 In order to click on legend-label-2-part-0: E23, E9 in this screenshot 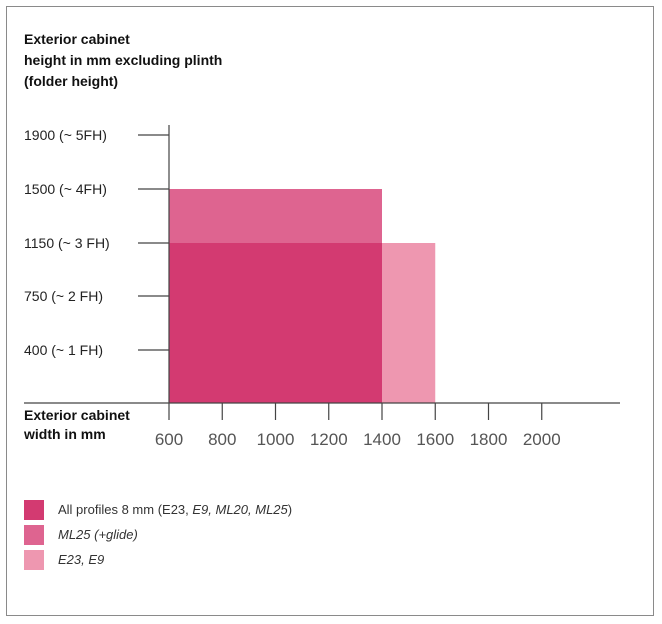, I will do `click(81, 559)`.